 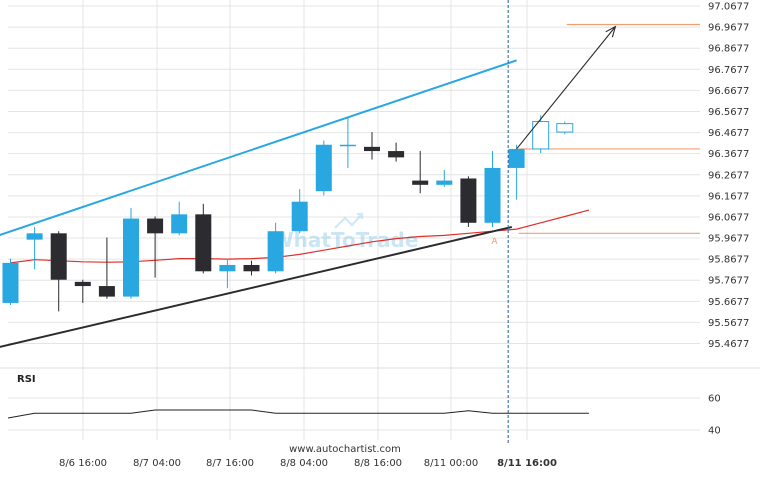 What do you see at coordinates (304, 463) in the screenshot?
I see `time-tick-label: 8/8 04:00` at bounding box center [304, 463].